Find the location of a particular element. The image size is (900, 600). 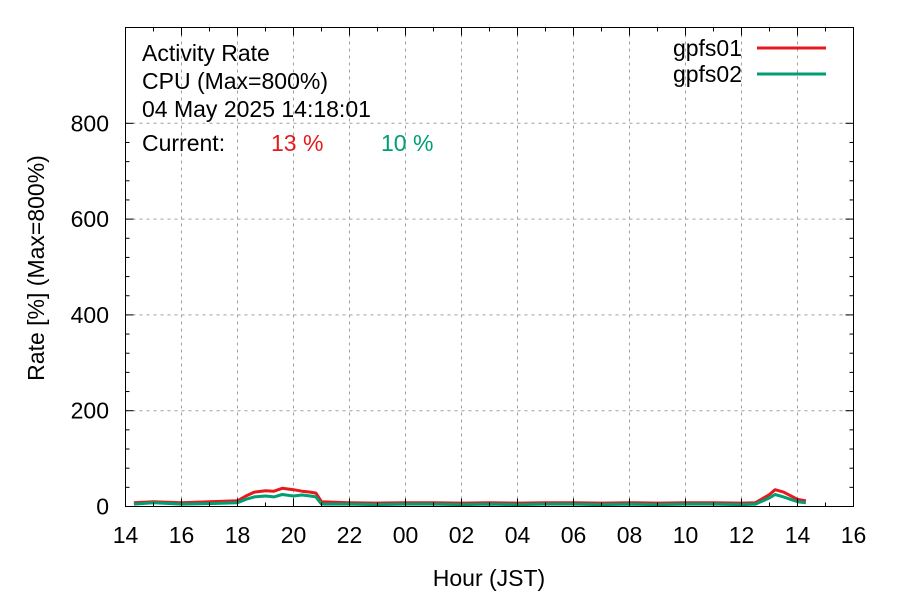

x-tick-label: 18 is located at coordinates (238, 535).